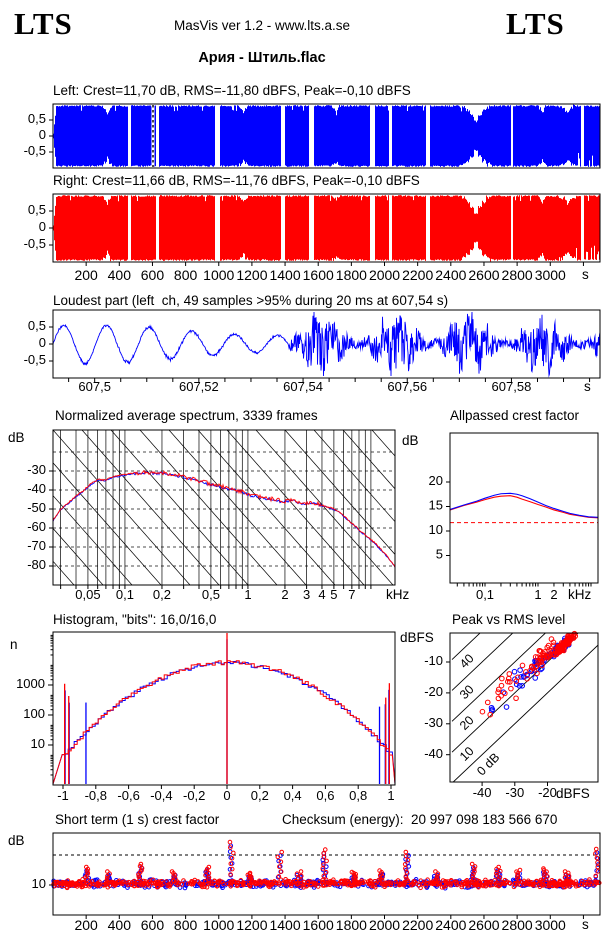 The height and width of the screenshot is (946, 606). What do you see at coordinates (573, 793) in the screenshot?
I see `peak-rms-dbfs-unit: dBFS` at bounding box center [573, 793].